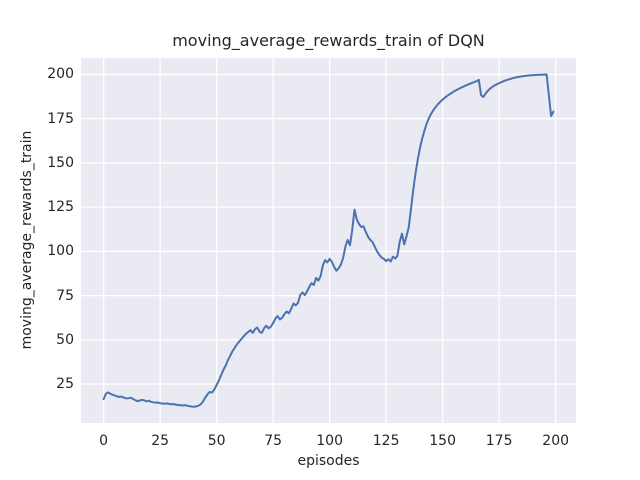 The width and height of the screenshot is (640, 480). I want to click on x-tick-label: 75, so click(273, 441).